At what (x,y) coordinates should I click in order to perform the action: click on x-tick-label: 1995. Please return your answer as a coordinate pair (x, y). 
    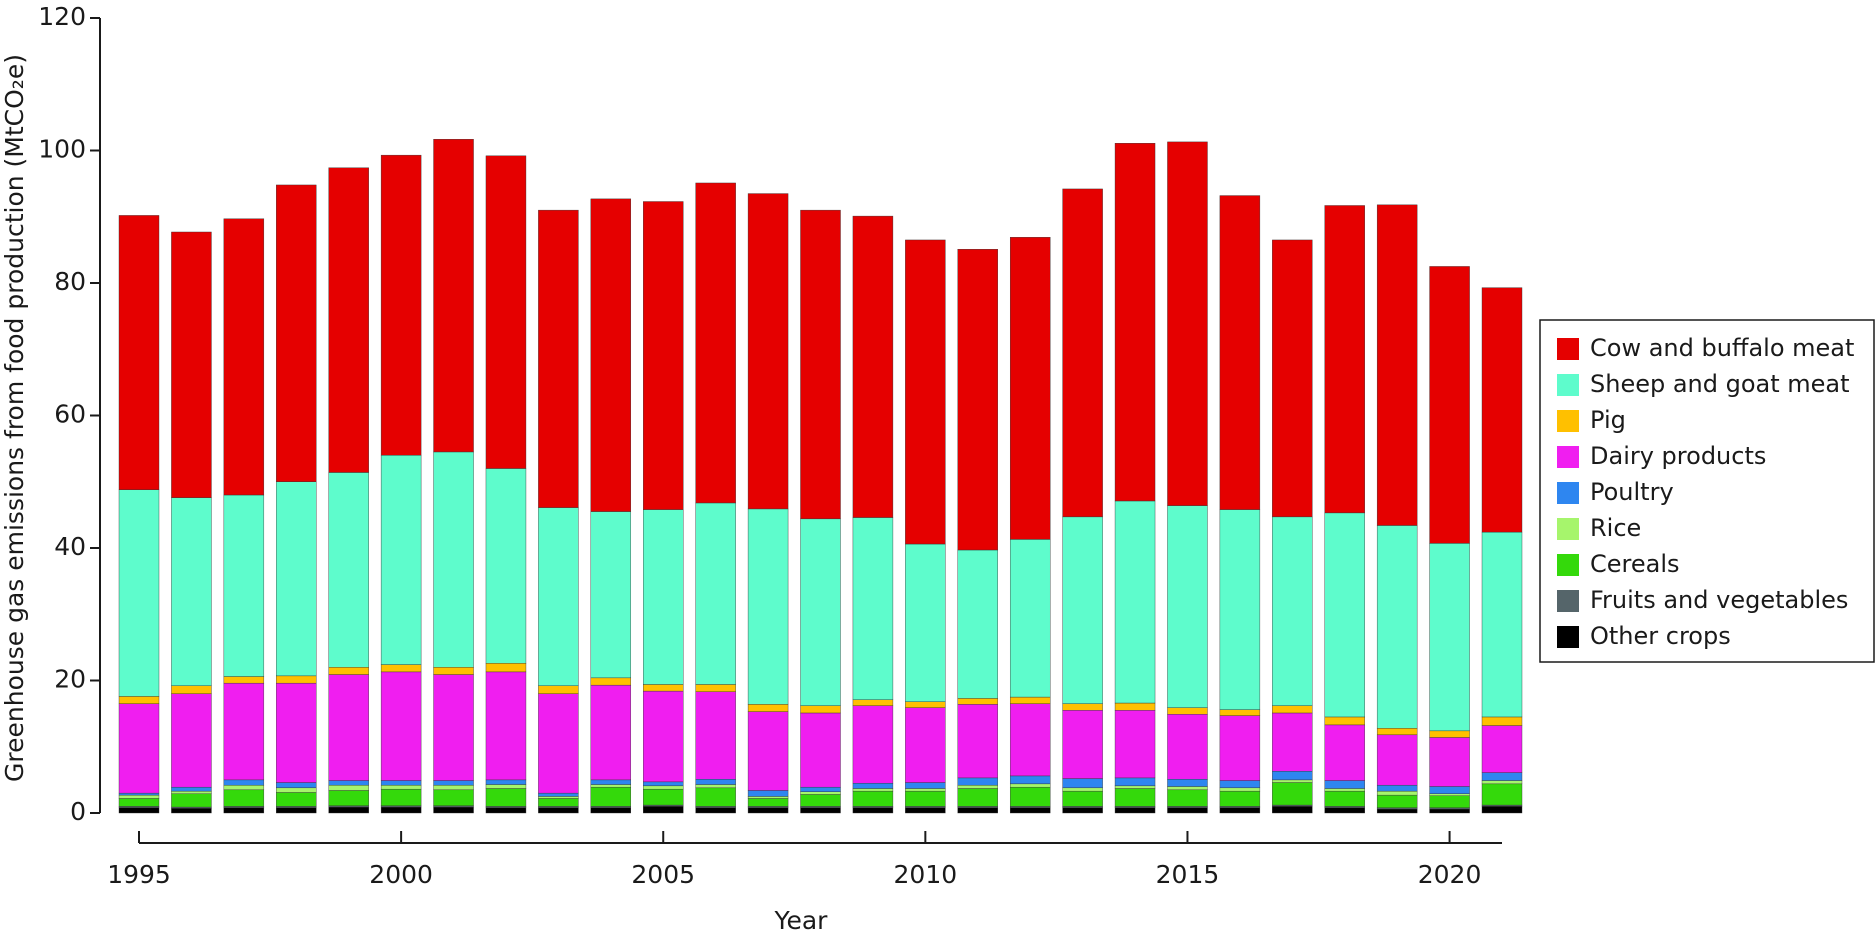
    Looking at the image, I should click on (139, 874).